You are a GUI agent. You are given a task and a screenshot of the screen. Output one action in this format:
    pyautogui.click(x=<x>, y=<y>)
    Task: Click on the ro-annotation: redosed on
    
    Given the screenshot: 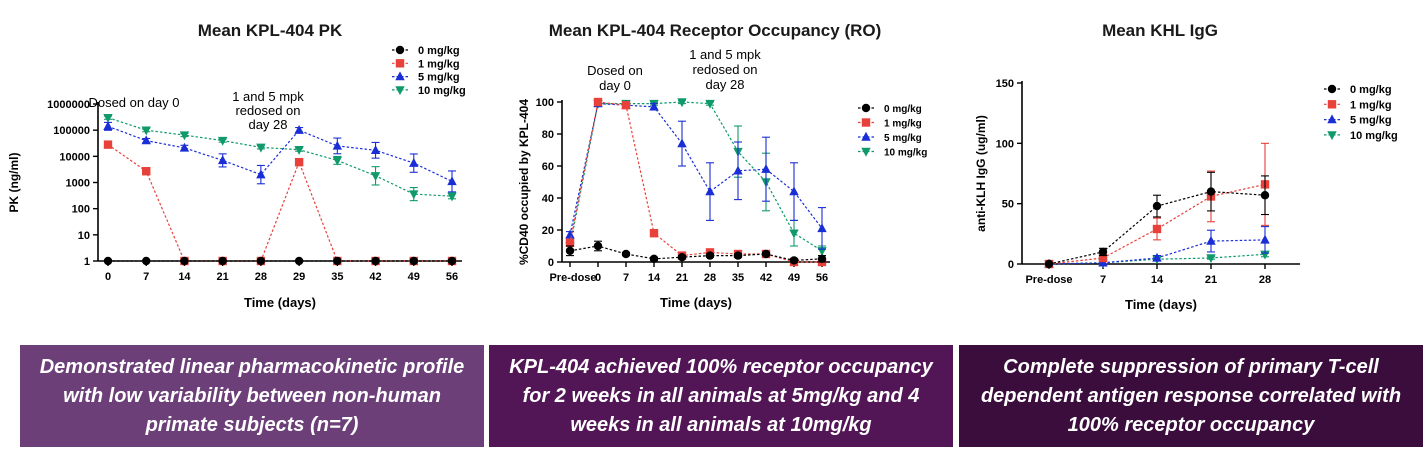 What is the action you would take?
    pyautogui.click(x=724, y=69)
    